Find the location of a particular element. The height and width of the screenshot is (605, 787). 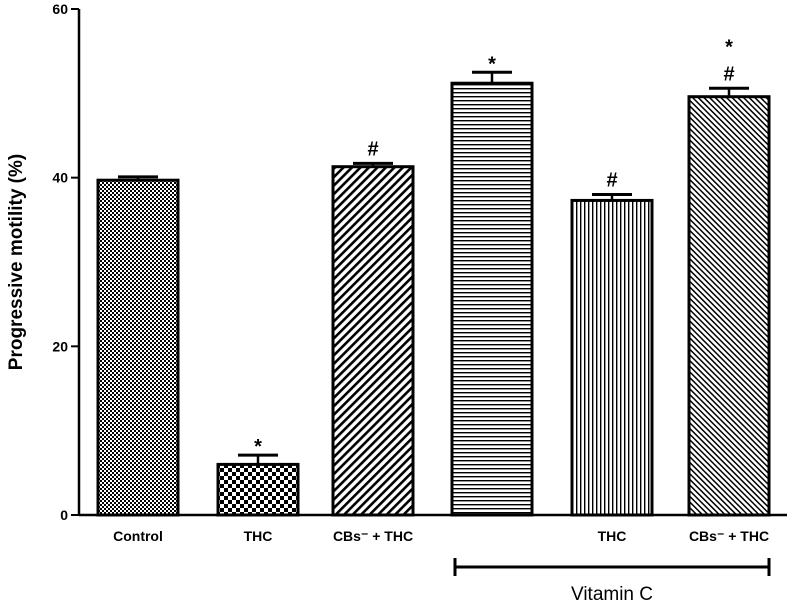

category-labels: Control THC CBs⁻ + THC THC CBs⁻ + THC is located at coordinates (441, 536).